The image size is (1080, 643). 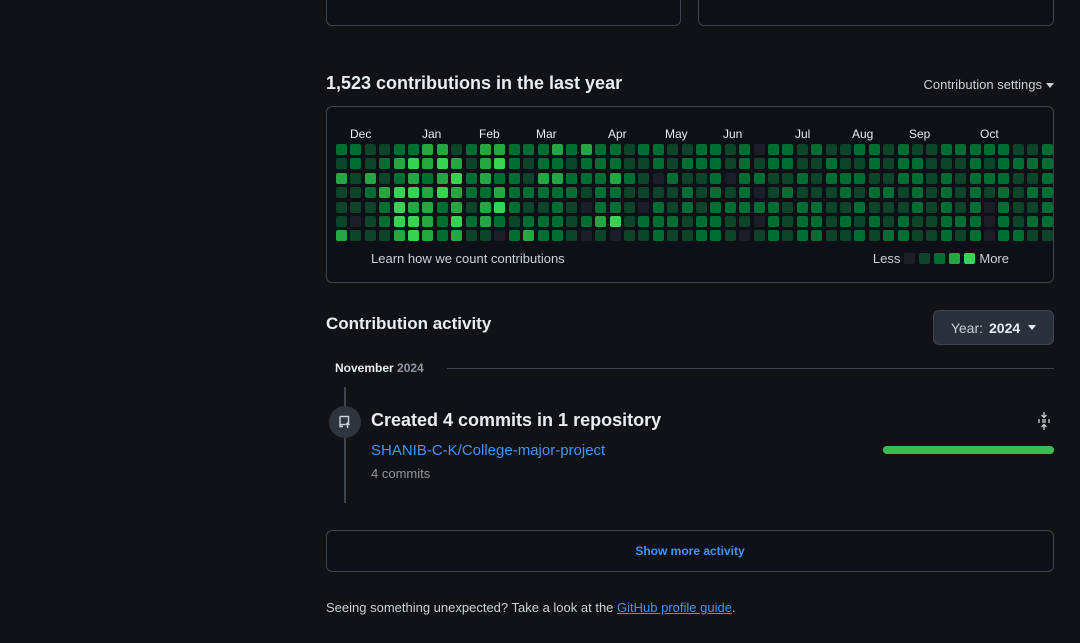 What do you see at coordinates (1044, 421) in the screenshot?
I see `fold-icon` at bounding box center [1044, 421].